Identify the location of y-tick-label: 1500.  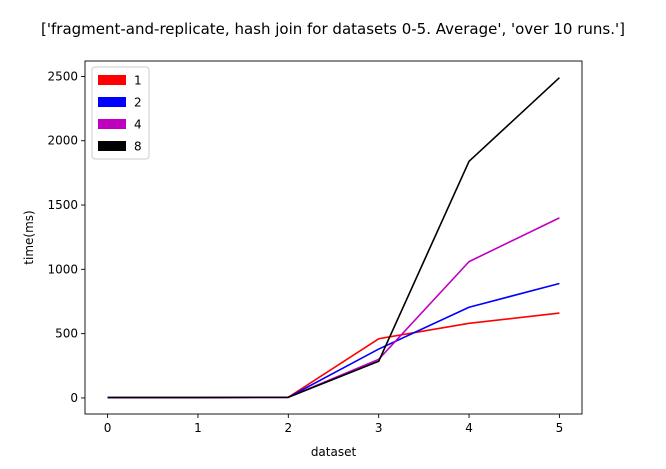
(62, 205).